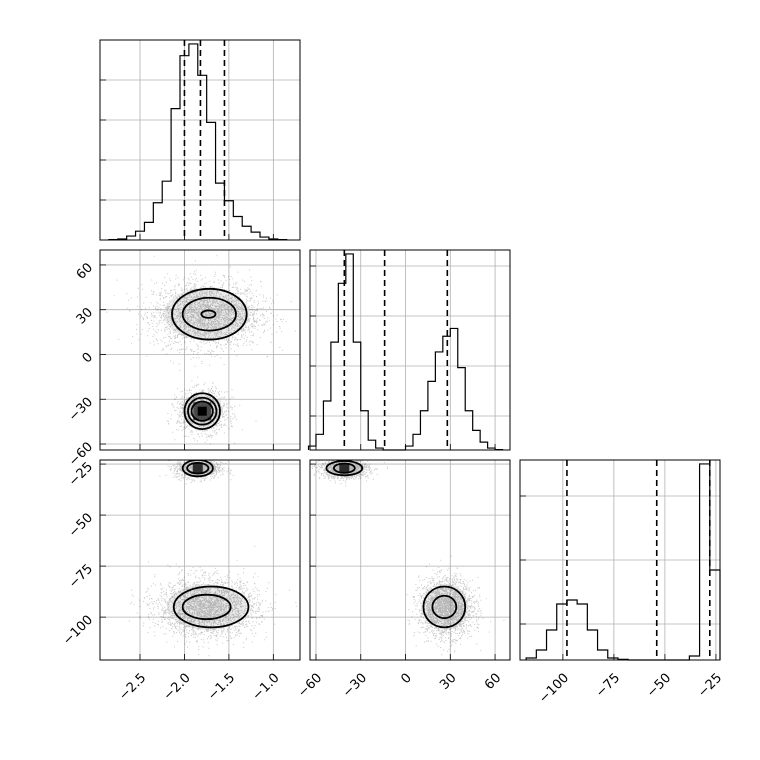 The height and width of the screenshot is (760, 760). I want to click on scatter-2-contours, so click(396, 544).